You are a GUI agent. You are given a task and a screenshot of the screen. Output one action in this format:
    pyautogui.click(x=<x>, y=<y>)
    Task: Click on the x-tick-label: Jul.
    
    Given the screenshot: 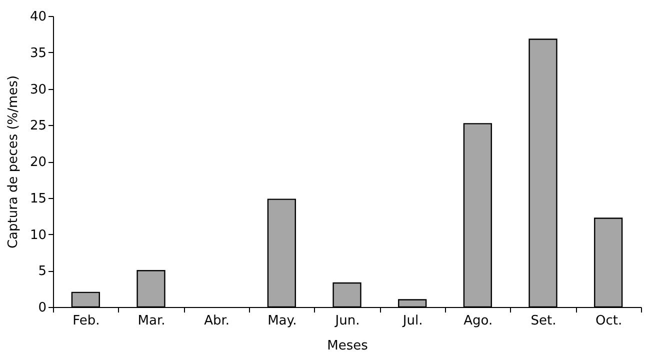 What is the action you would take?
    pyautogui.click(x=412, y=321)
    